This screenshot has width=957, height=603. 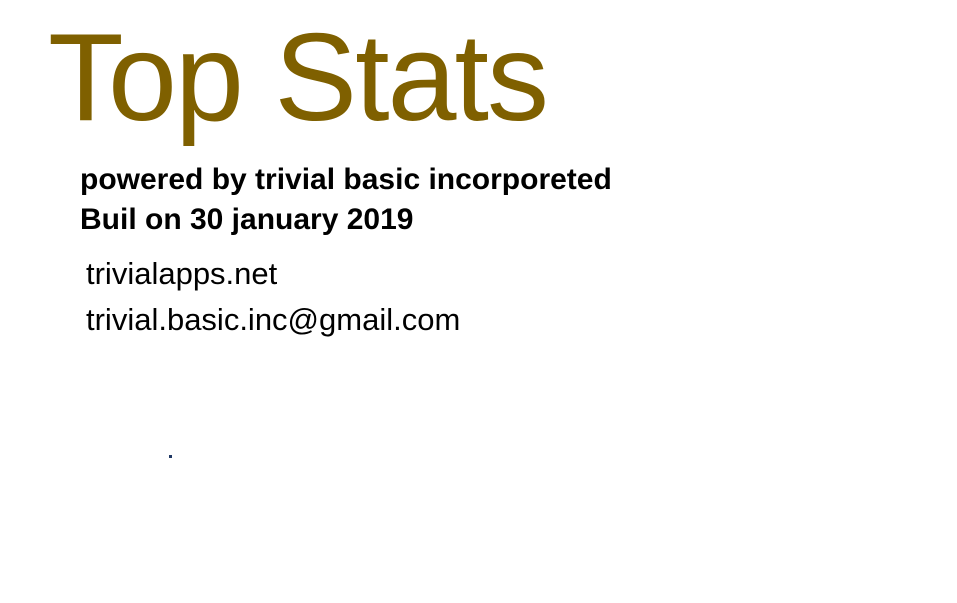 What do you see at coordinates (170, 456) in the screenshot?
I see `stray-dot` at bounding box center [170, 456].